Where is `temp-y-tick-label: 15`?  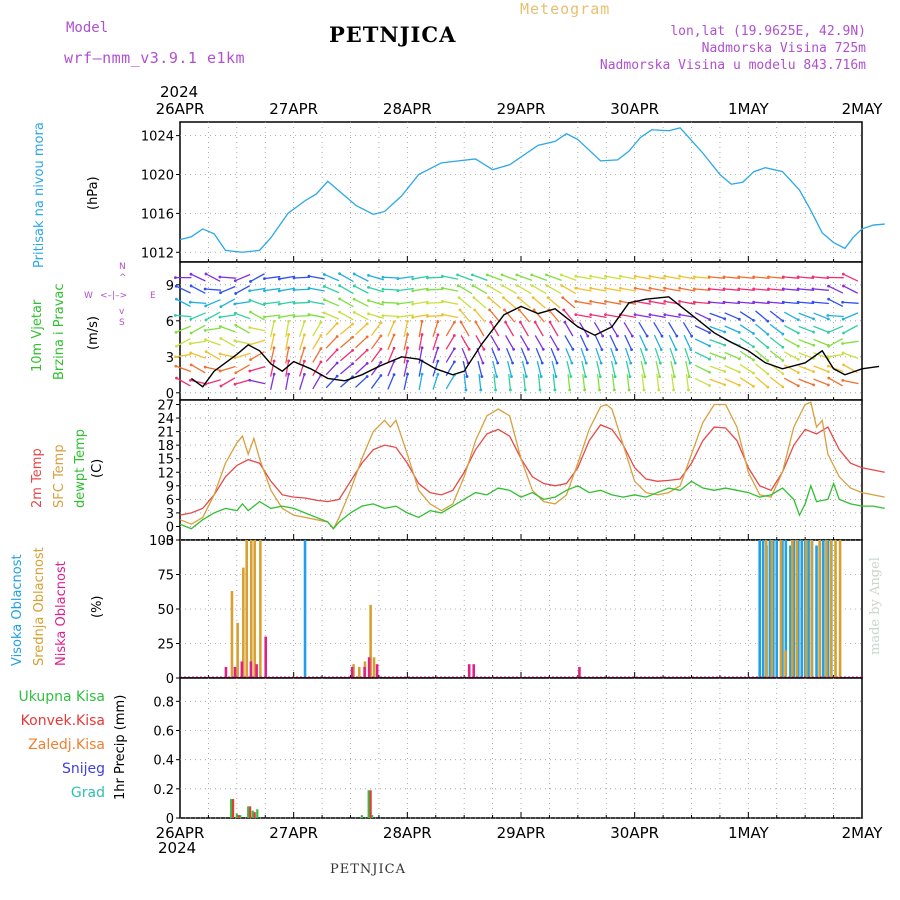 temp-y-tick-label: 15 is located at coordinates (165, 460).